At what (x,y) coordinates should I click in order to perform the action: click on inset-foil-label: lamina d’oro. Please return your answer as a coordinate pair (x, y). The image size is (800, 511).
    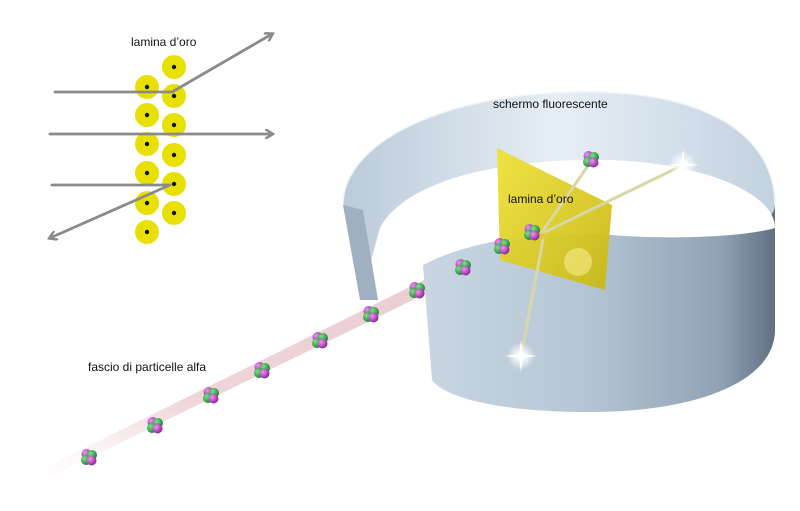
    Looking at the image, I should click on (164, 42).